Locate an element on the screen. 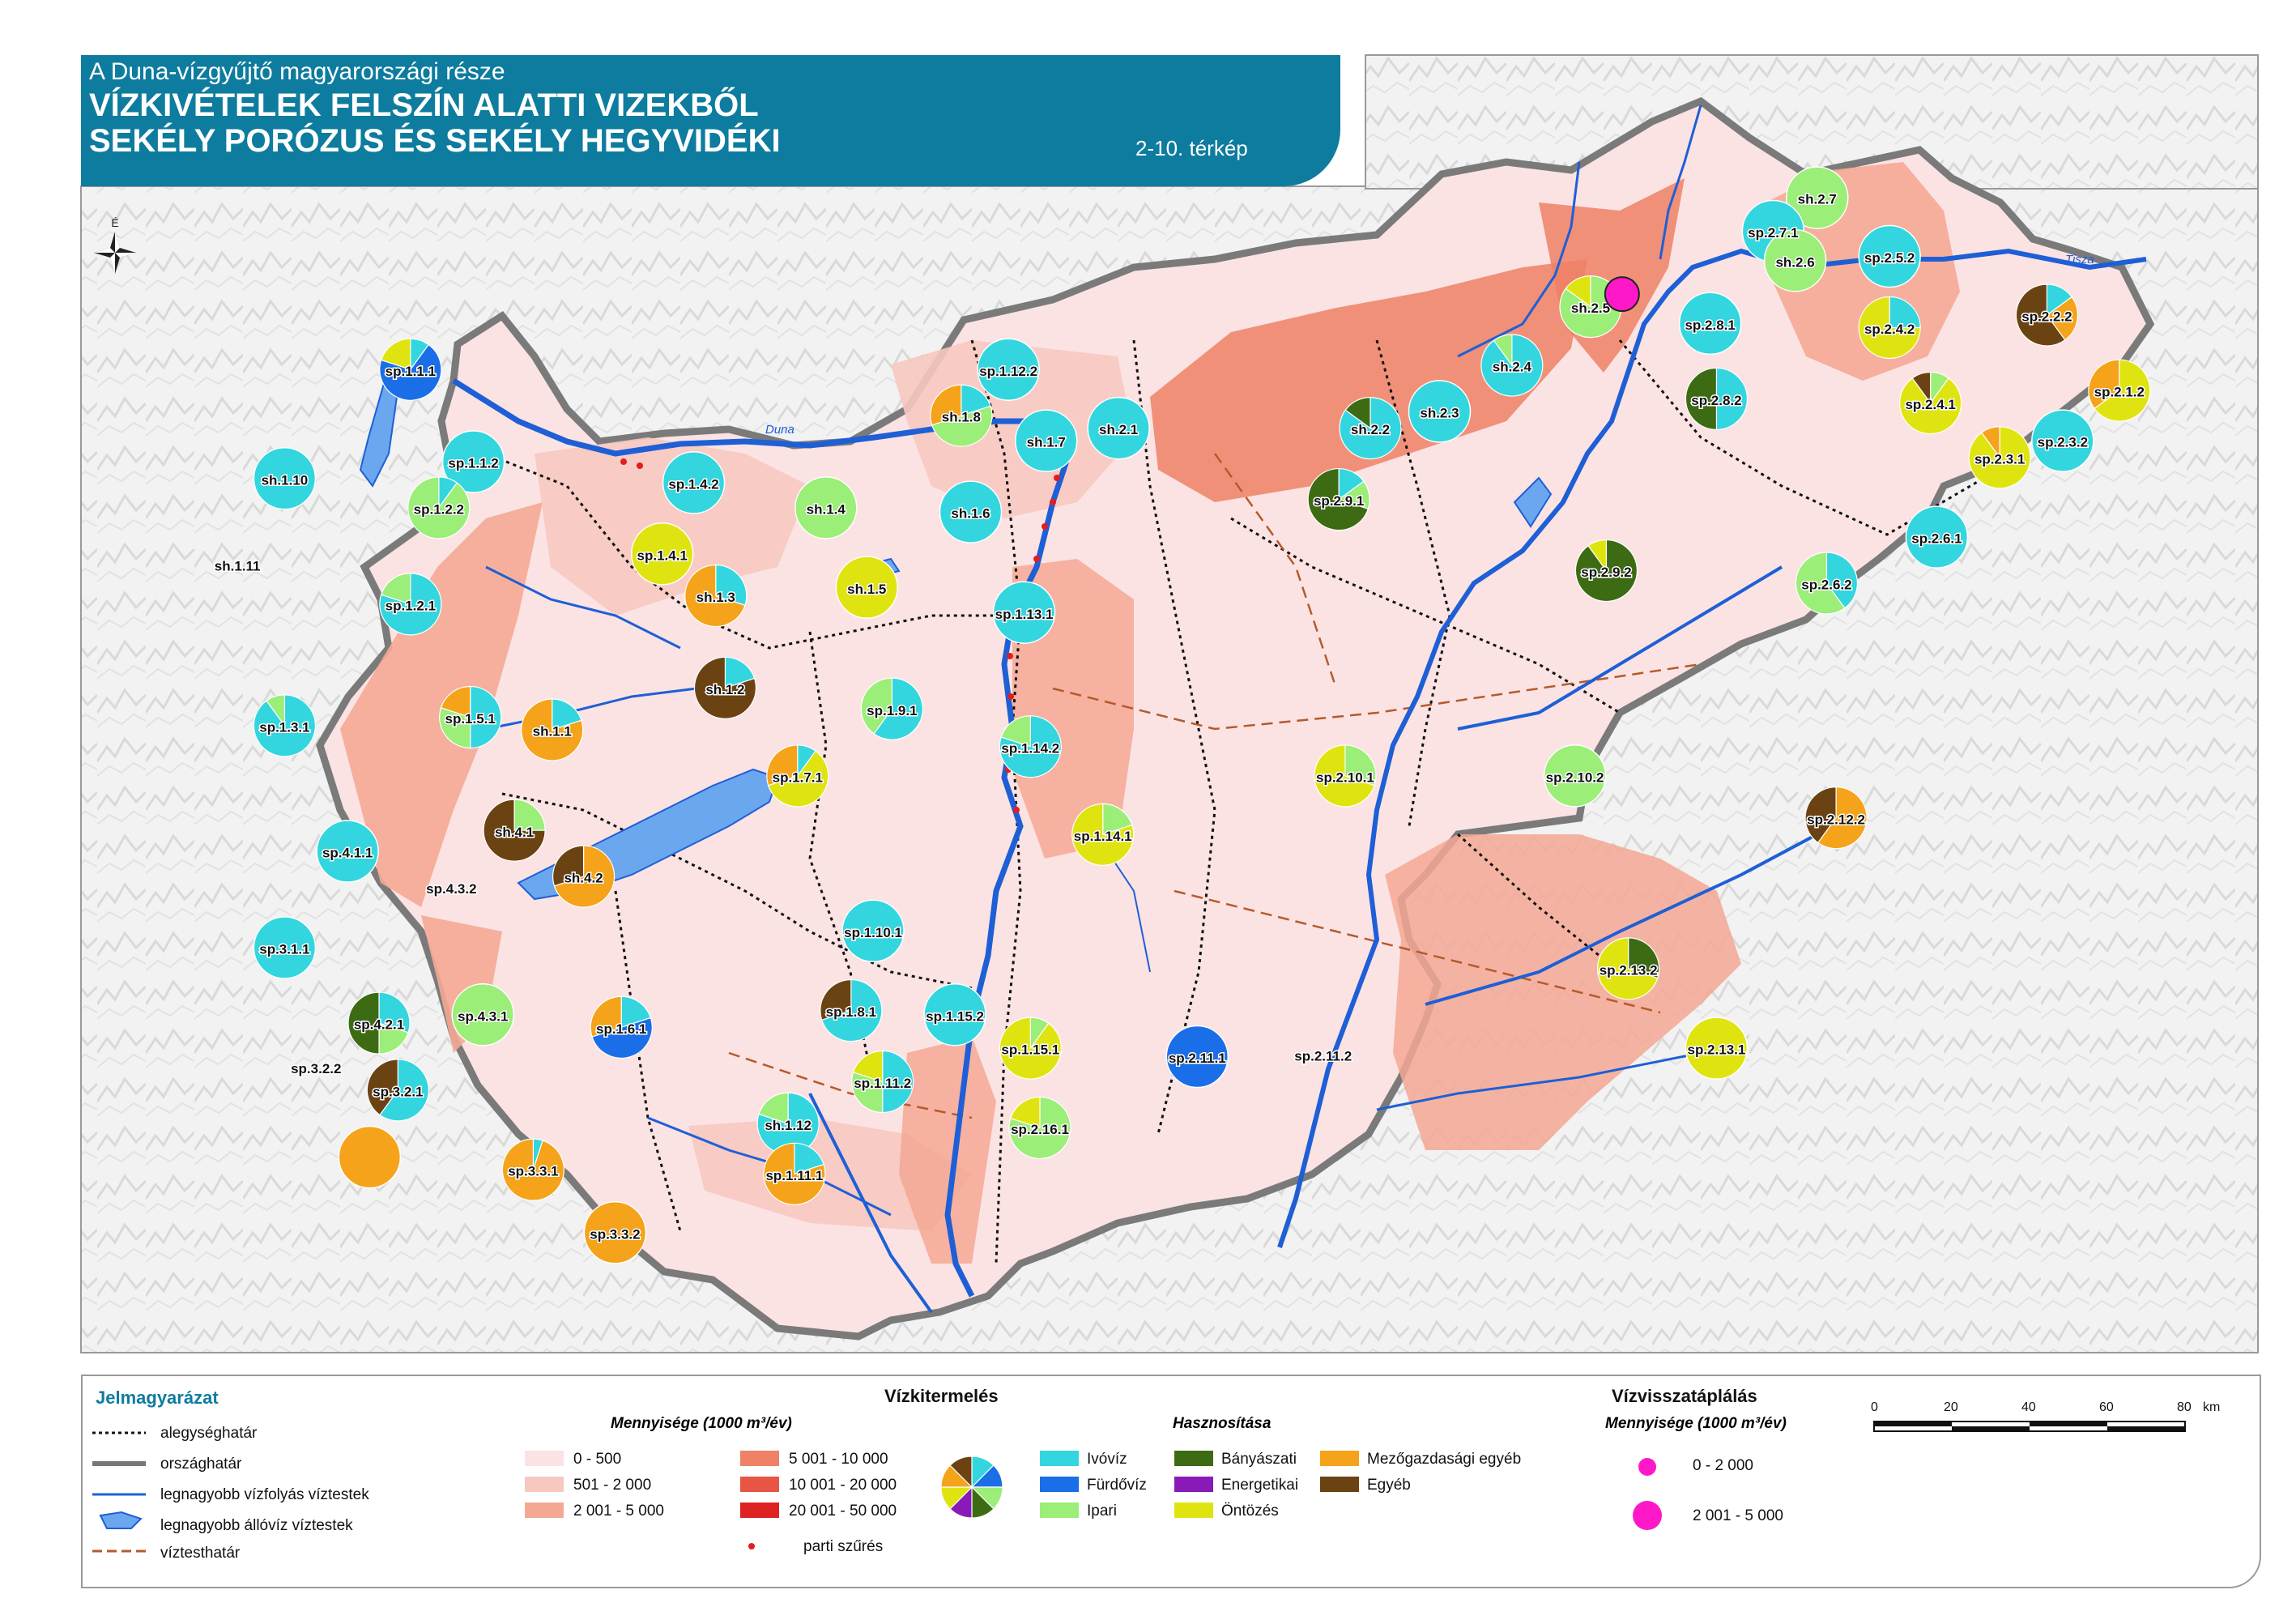  unit-pie-sh-1-7-slice-ivoviz is located at coordinates (1047, 440).